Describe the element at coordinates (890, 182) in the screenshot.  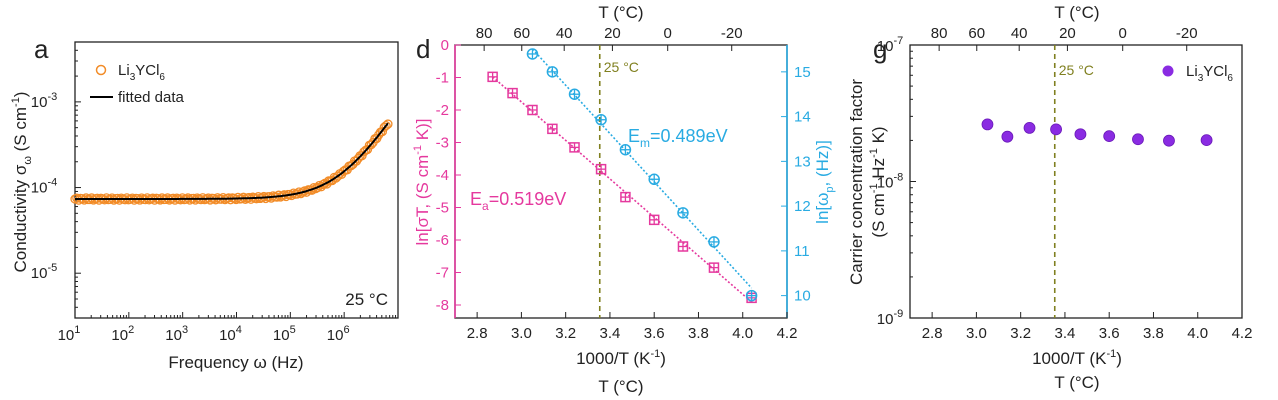
I see `panel-g-y-tick-label: 10⁻⁸` at that location.